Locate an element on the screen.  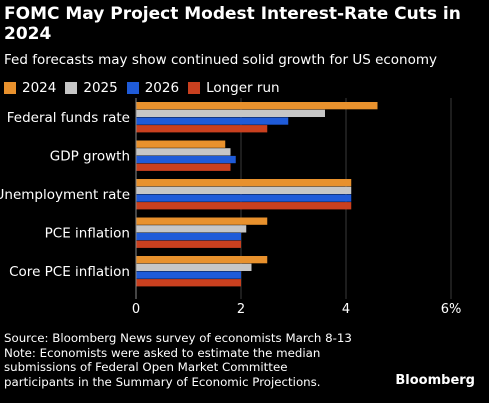
legend-item-longer-run: Longer run is located at coordinates (234, 88).